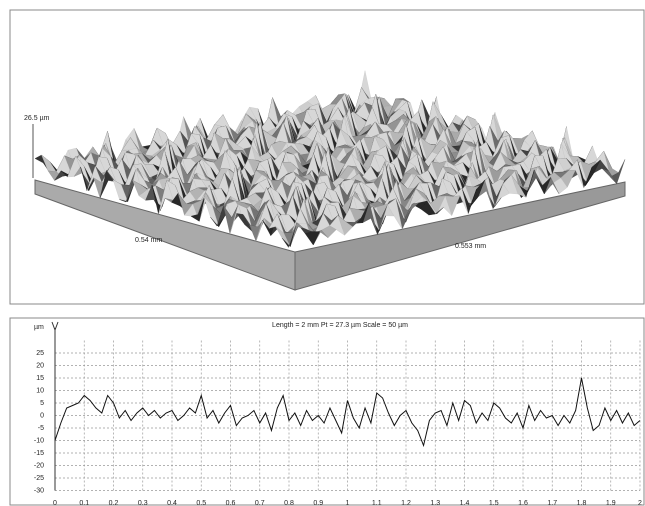 Image resolution: width=645 pixels, height=506 pixels. What do you see at coordinates (523, 503) in the screenshot?
I see `x-tick-label: 1.6` at bounding box center [523, 503].